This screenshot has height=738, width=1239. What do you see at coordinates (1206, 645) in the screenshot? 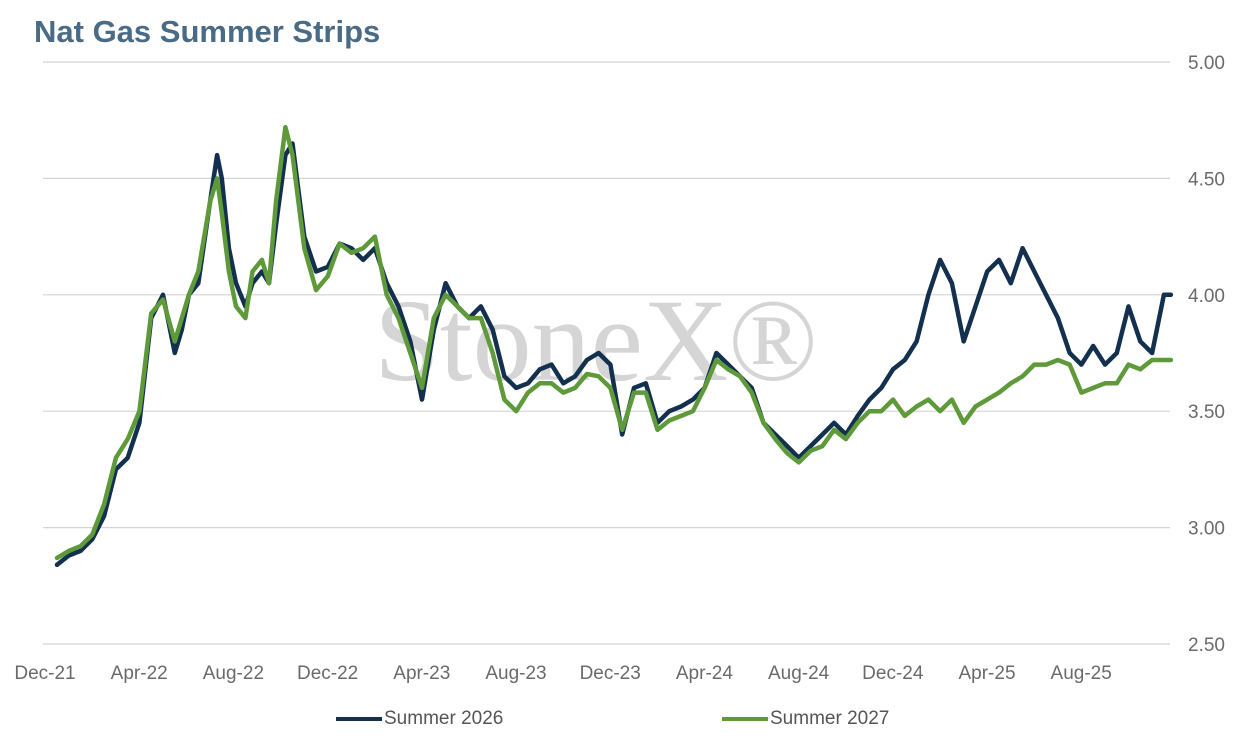
I see `y-tick-label: 2.50` at bounding box center [1206, 645].